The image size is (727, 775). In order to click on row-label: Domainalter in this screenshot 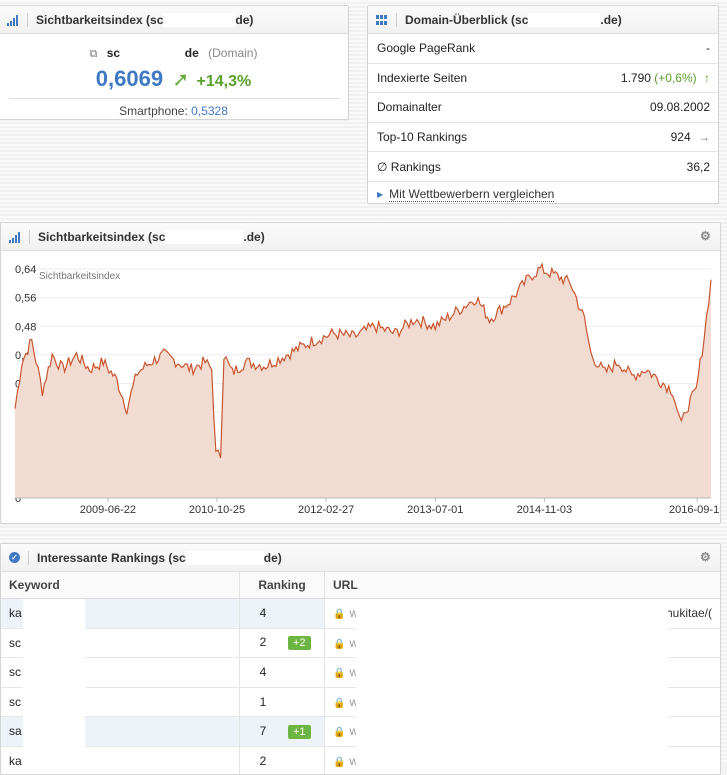, I will do `click(409, 107)`.